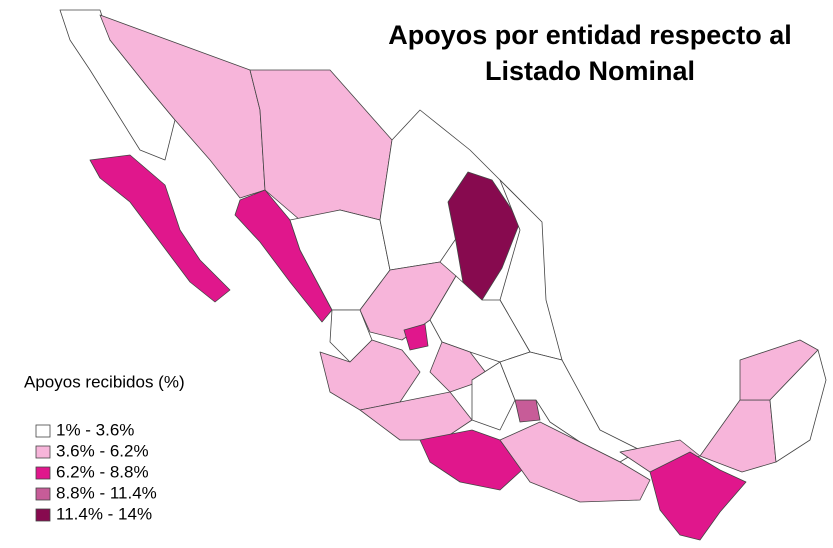 The width and height of the screenshot is (833, 548). Describe the element at coordinates (590, 35) in the screenshot. I see `title-line: Apoyos por entidad respecto al` at that location.